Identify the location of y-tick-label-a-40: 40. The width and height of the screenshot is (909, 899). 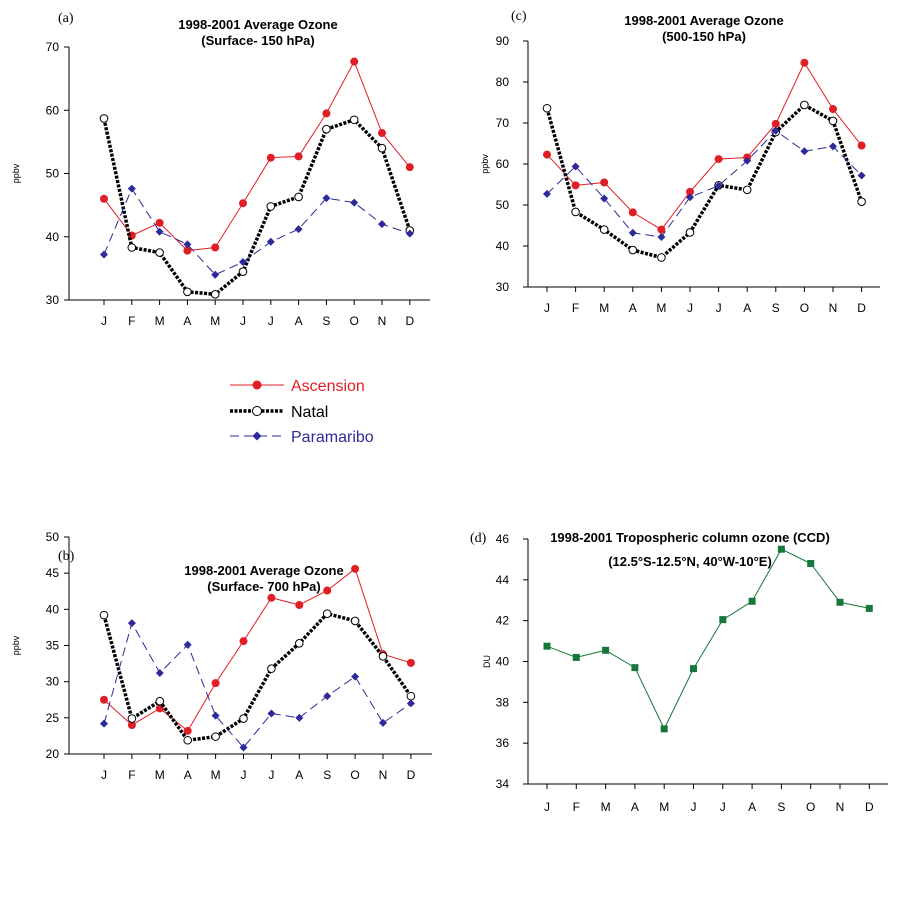
(53, 237).